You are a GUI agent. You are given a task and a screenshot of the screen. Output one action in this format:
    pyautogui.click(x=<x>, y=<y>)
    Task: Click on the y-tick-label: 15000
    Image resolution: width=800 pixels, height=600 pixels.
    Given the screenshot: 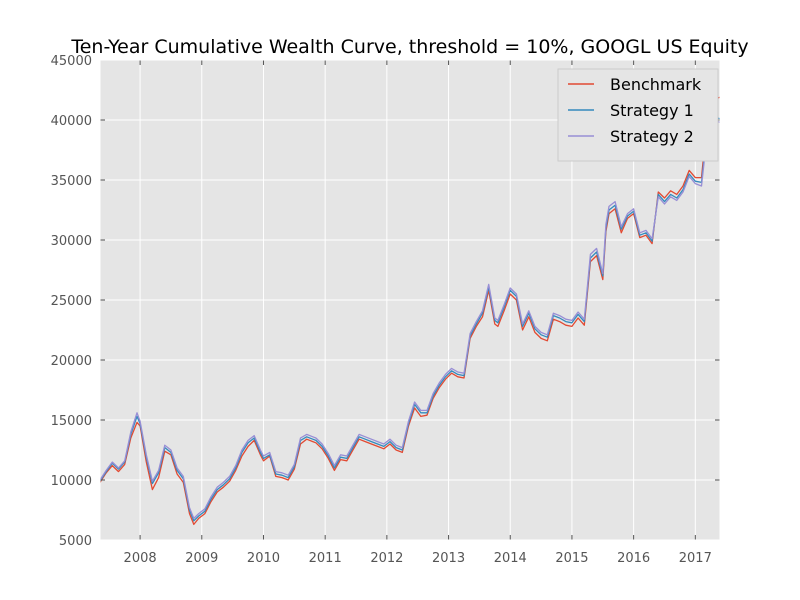 What is the action you would take?
    pyautogui.click(x=71, y=421)
    